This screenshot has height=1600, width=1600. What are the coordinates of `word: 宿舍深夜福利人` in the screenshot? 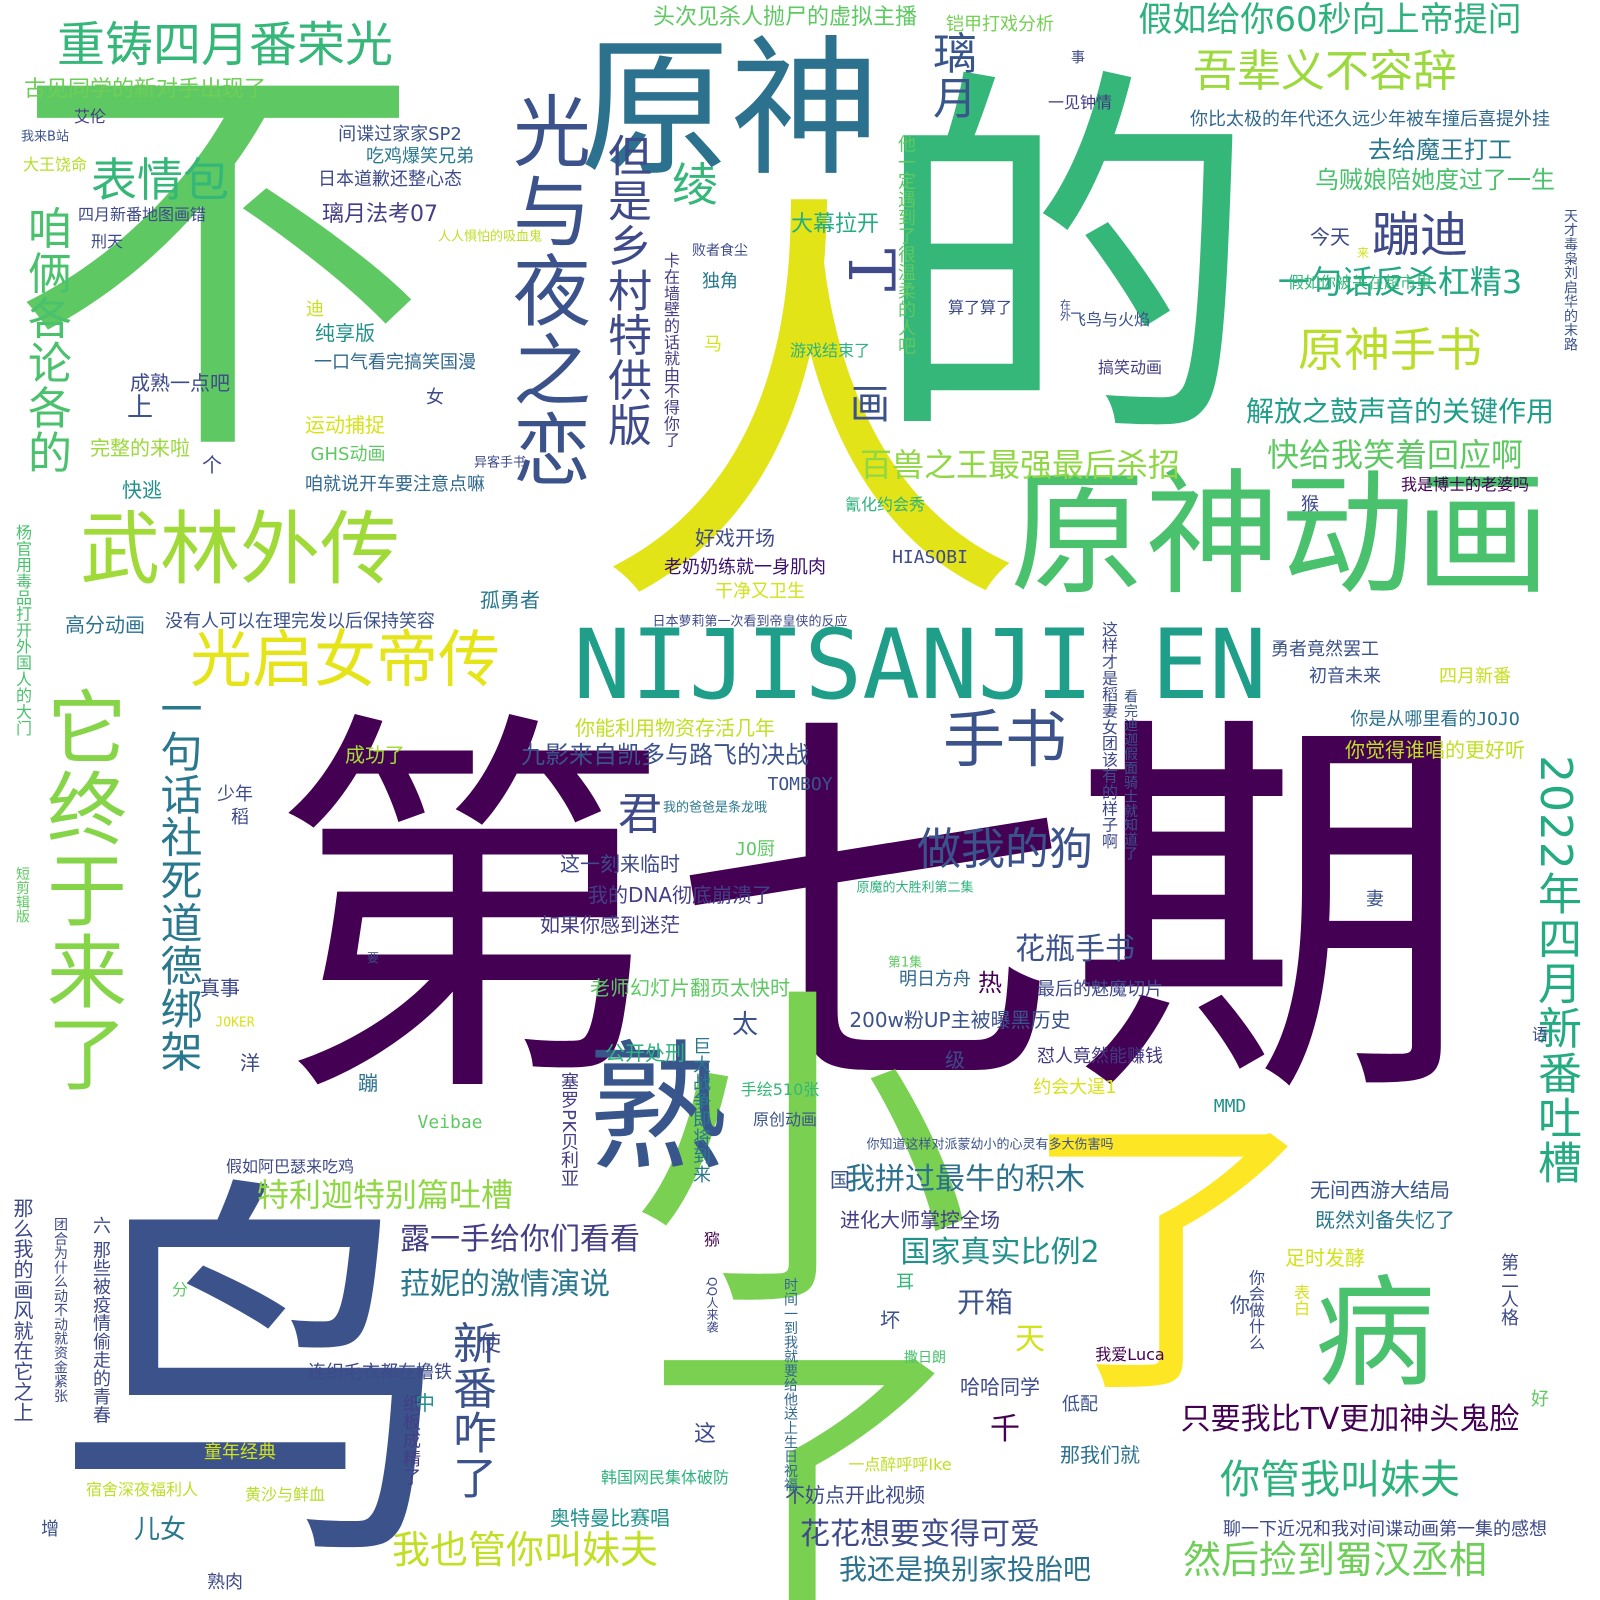 It's located at (142, 1489).